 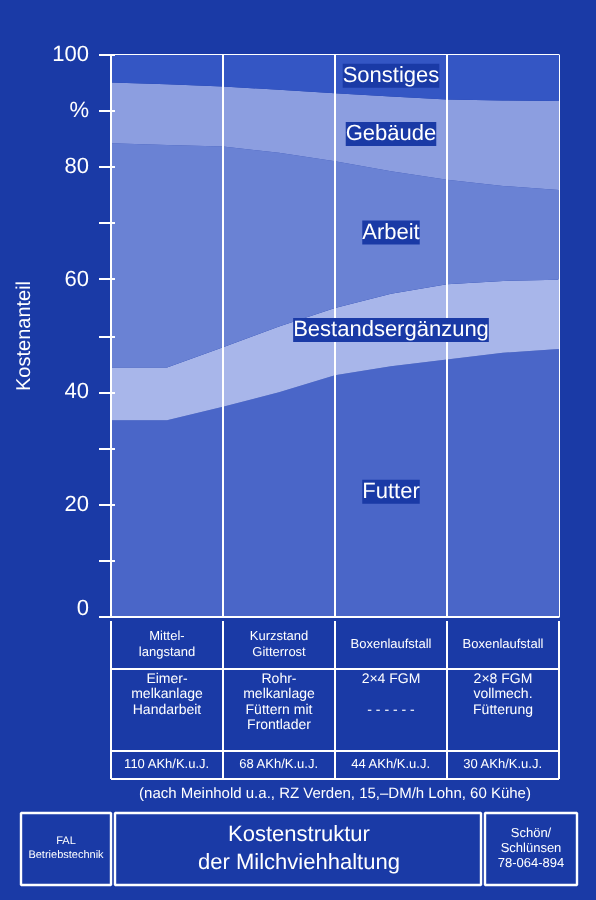 I want to click on y-tick-label: 0, so click(x=83, y=609).